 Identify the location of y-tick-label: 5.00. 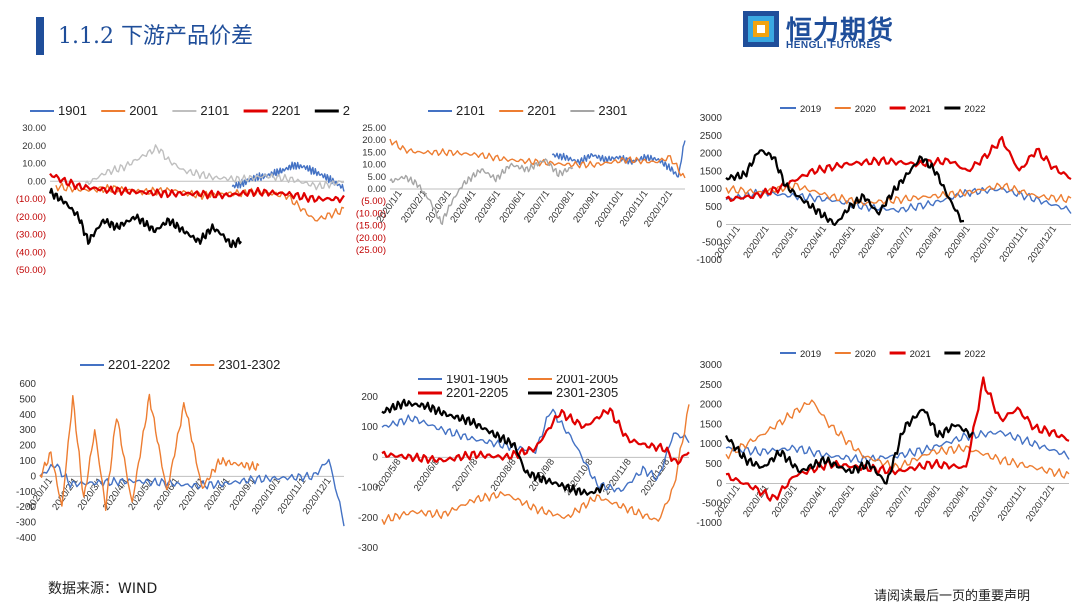
(377, 177).